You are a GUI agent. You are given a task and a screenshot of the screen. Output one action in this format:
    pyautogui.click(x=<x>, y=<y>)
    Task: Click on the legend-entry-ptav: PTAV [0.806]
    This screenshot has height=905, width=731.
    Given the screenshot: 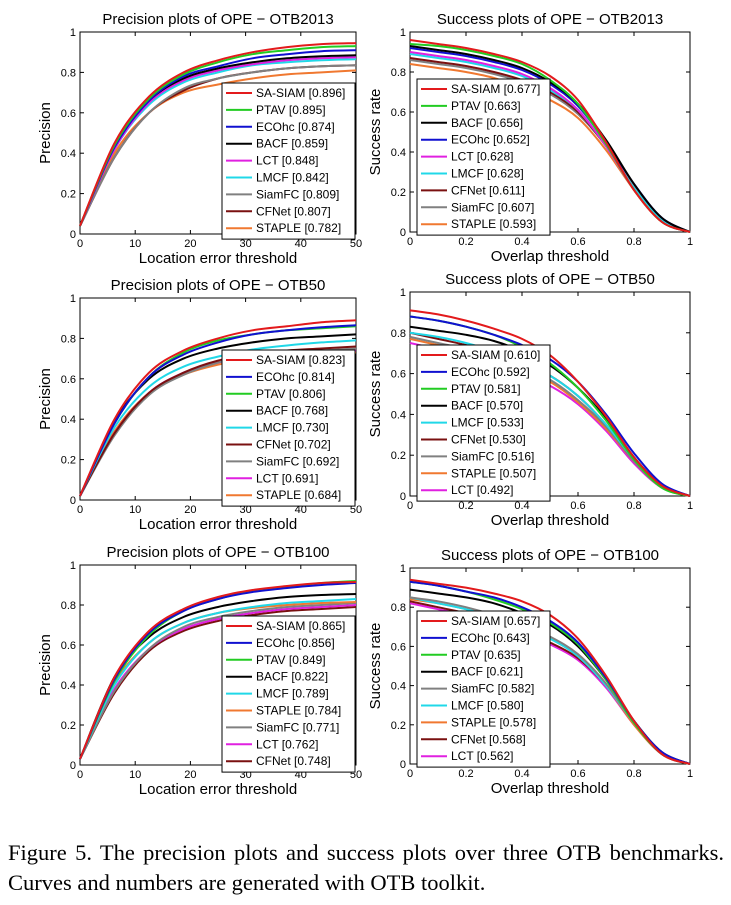 What is the action you would take?
    pyautogui.click(x=291, y=394)
    